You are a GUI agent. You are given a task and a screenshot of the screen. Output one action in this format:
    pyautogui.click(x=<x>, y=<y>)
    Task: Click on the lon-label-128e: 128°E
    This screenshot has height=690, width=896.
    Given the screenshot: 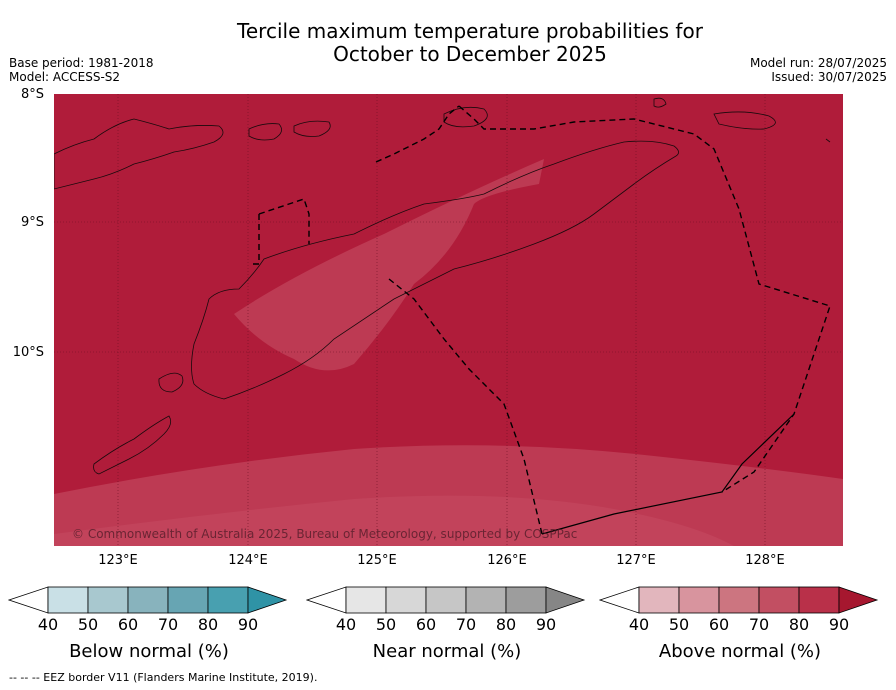 What is the action you would take?
    pyautogui.click(x=765, y=560)
    